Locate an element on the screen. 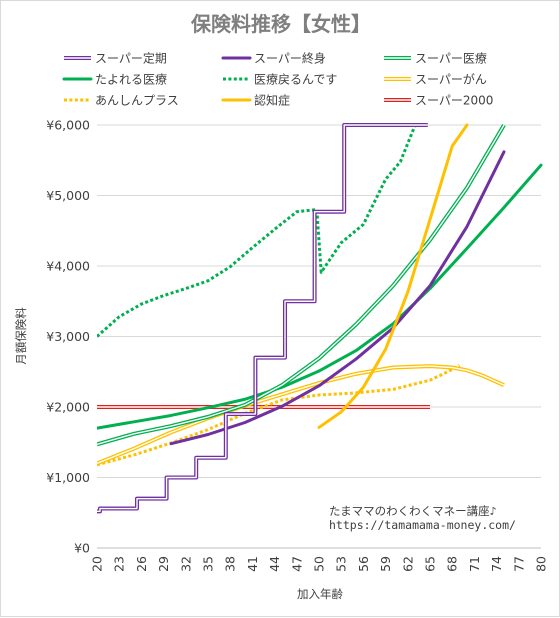  legend-label: あんしんプラス is located at coordinates (137, 101).